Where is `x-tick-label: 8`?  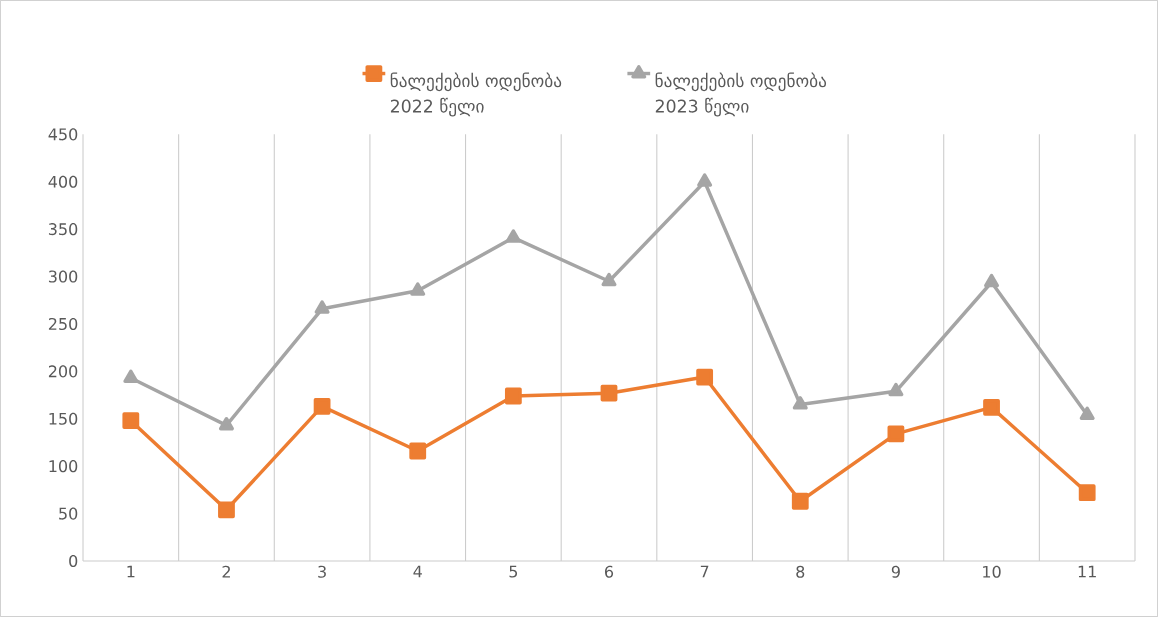
x-tick-label: 8 is located at coordinates (800, 571).